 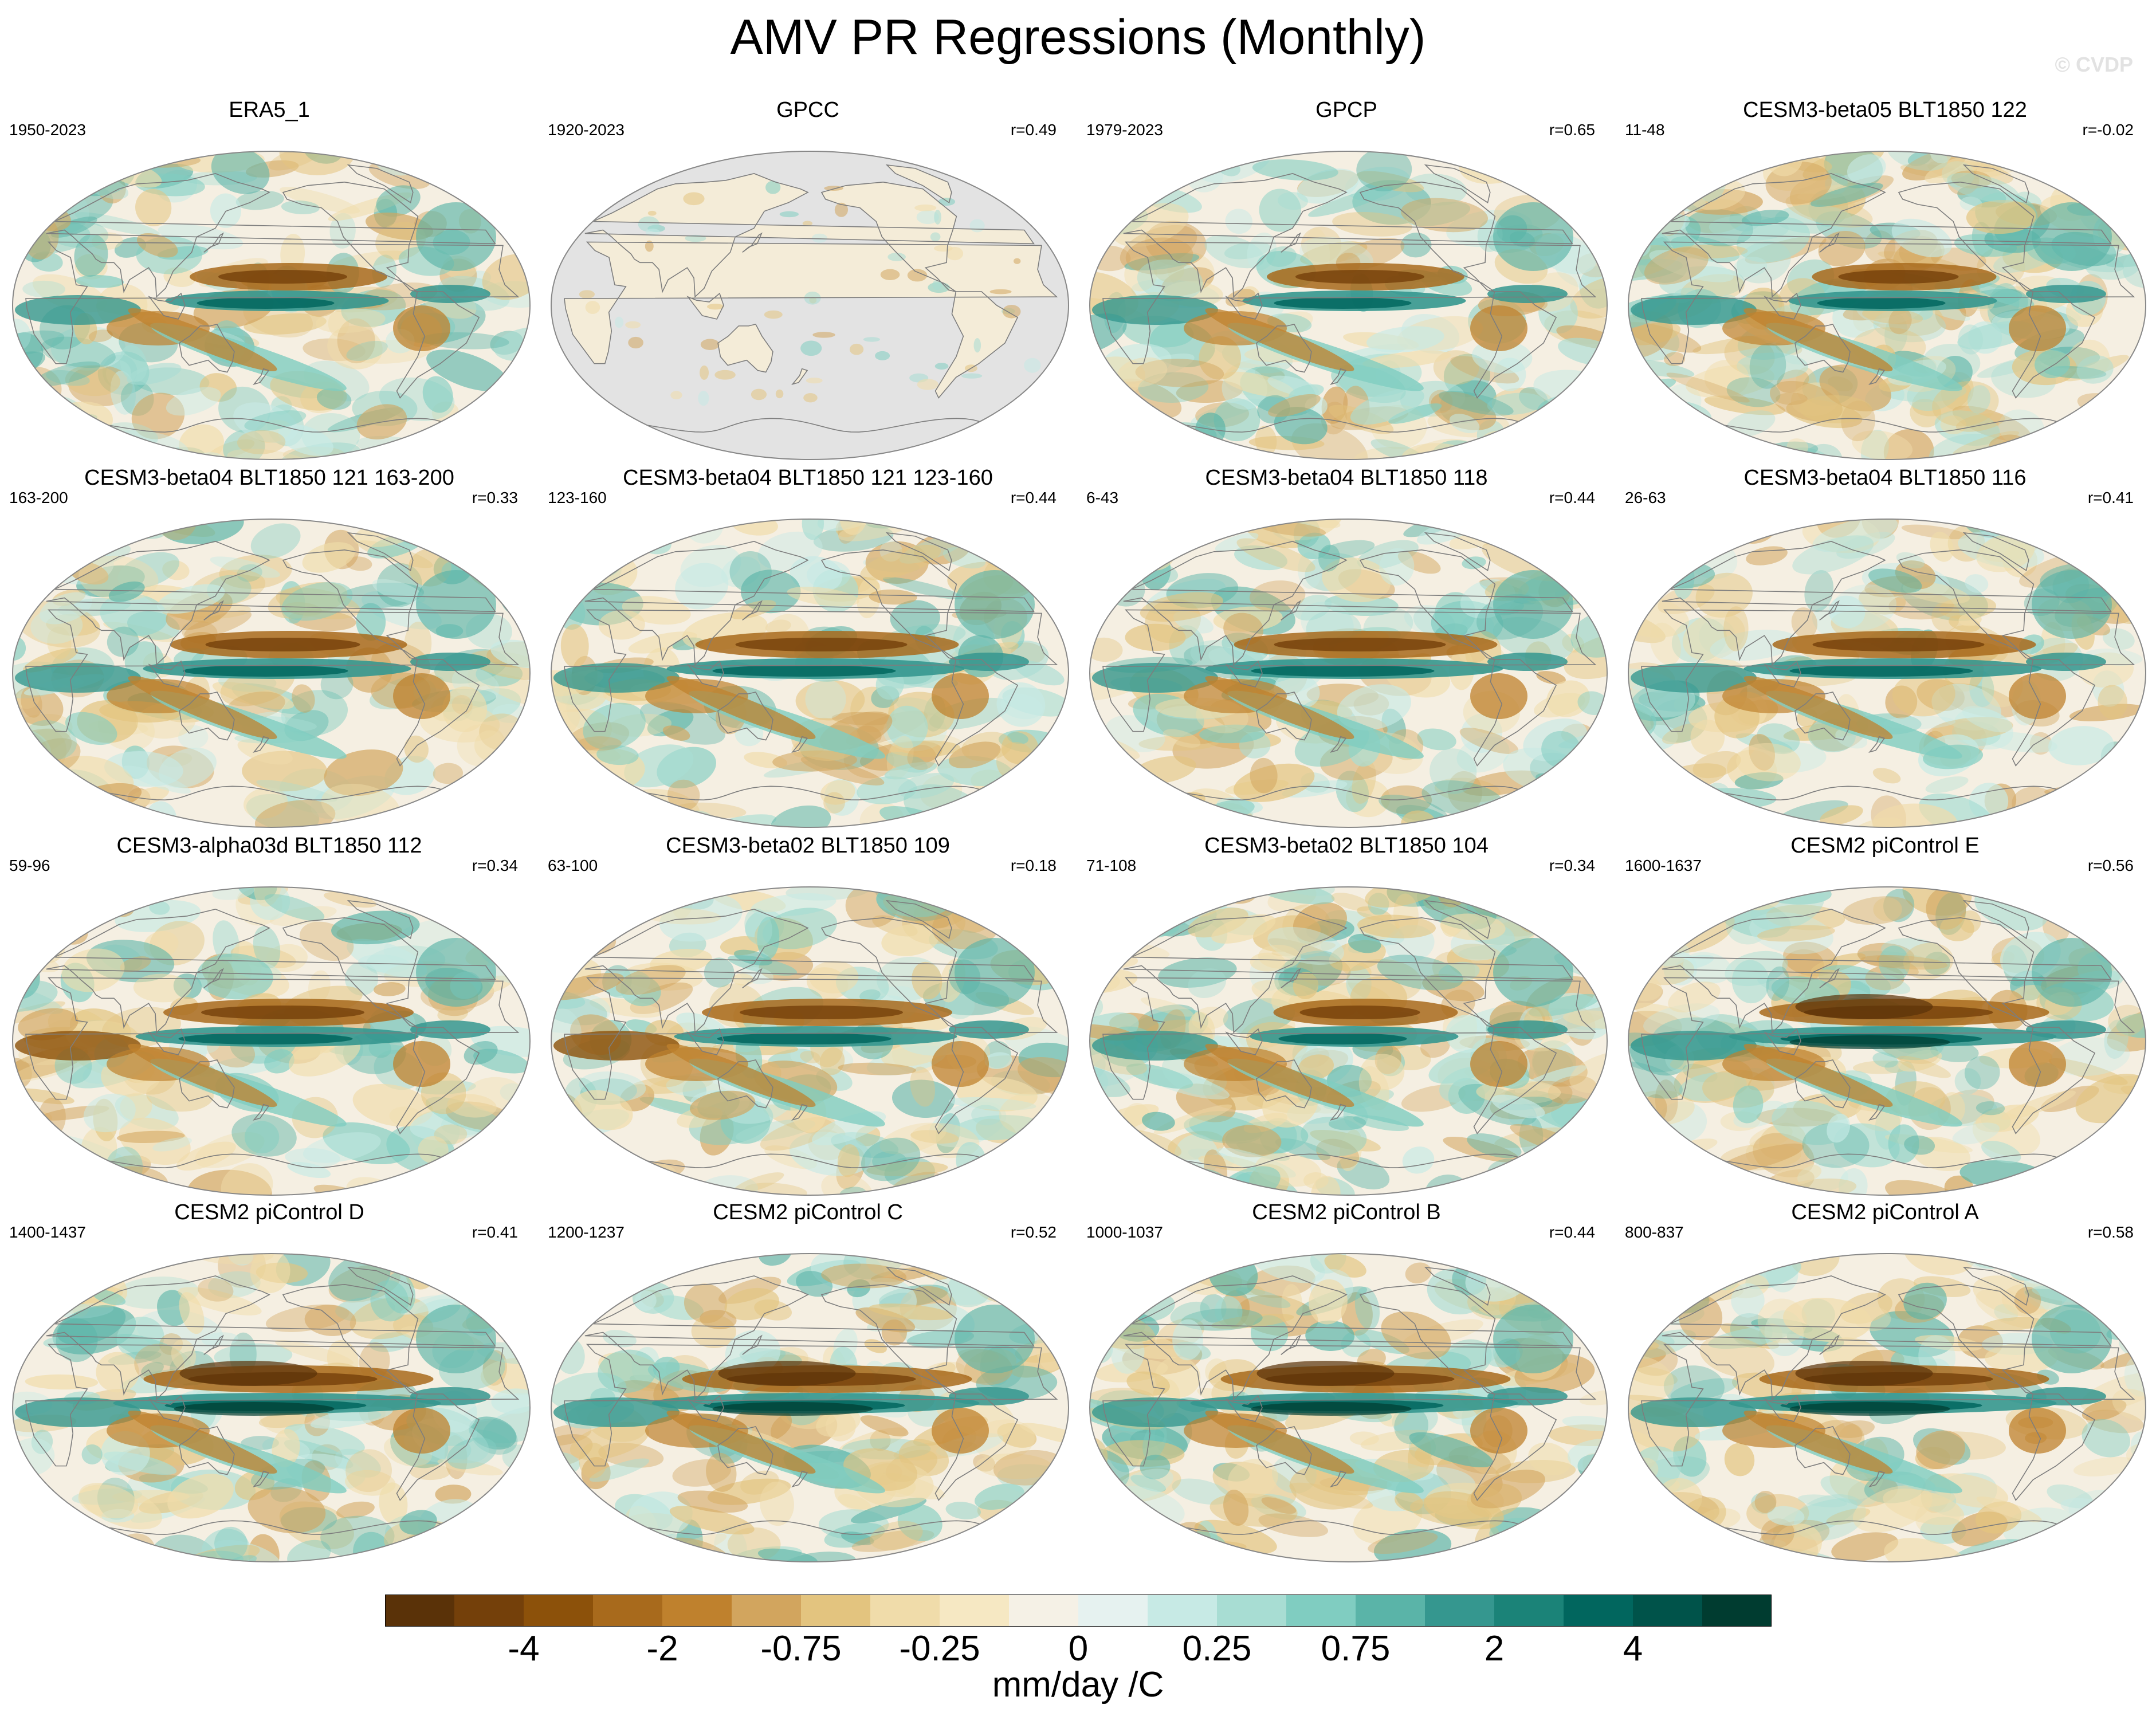 I want to click on map-panel: CESM2 piControl D 1400-1437 r=0.41, so click(x=269, y=1382).